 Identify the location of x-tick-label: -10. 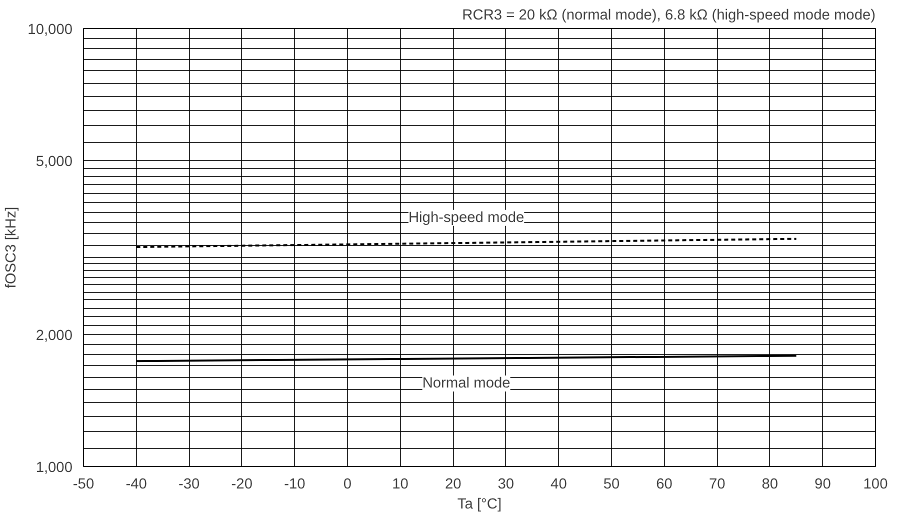
(295, 484).